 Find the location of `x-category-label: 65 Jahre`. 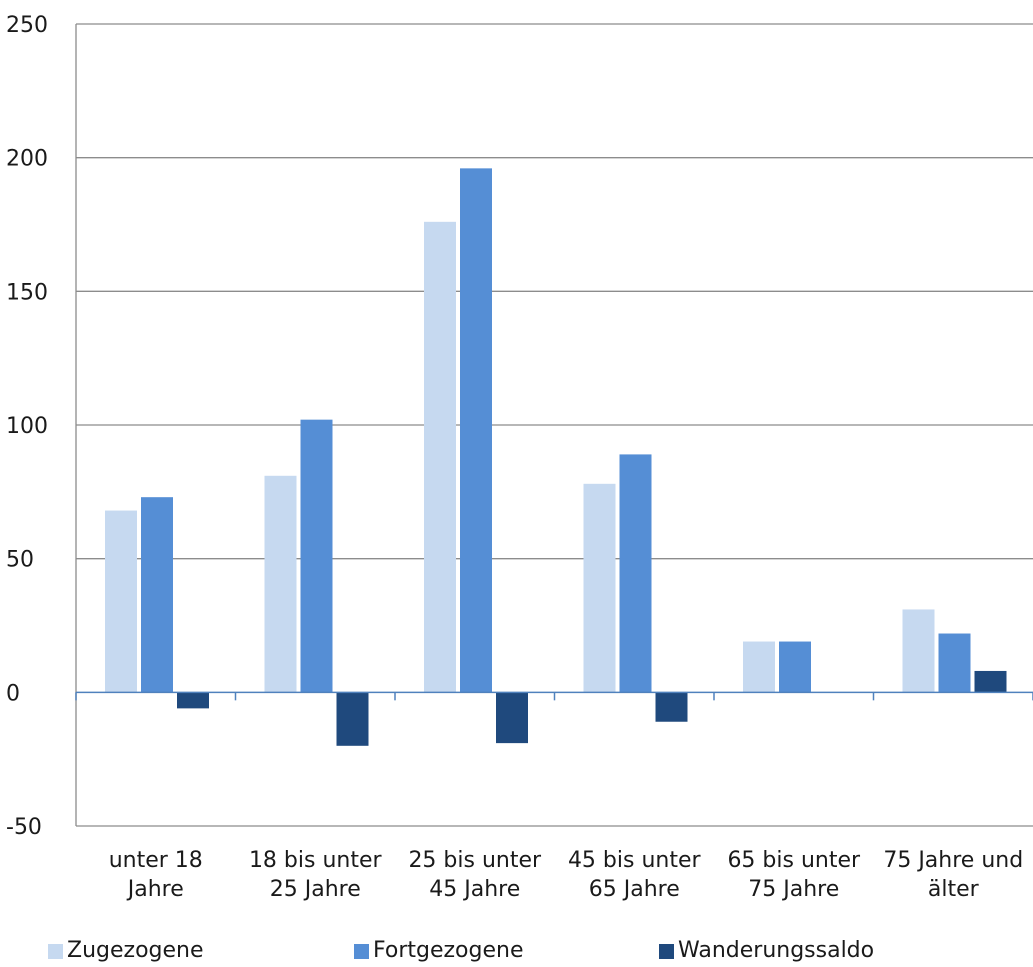

x-category-label: 65 Jahre is located at coordinates (634, 889).